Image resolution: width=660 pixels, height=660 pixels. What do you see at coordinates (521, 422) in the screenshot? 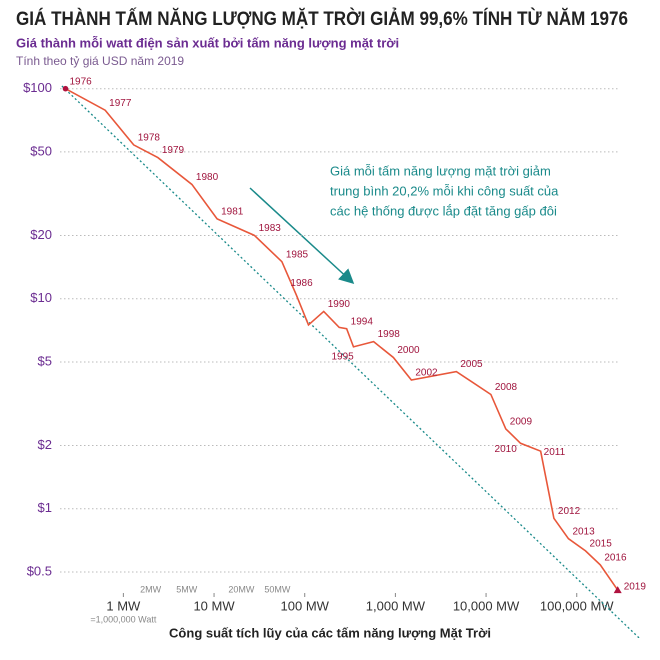
I see `year-label: 2009` at bounding box center [521, 422].